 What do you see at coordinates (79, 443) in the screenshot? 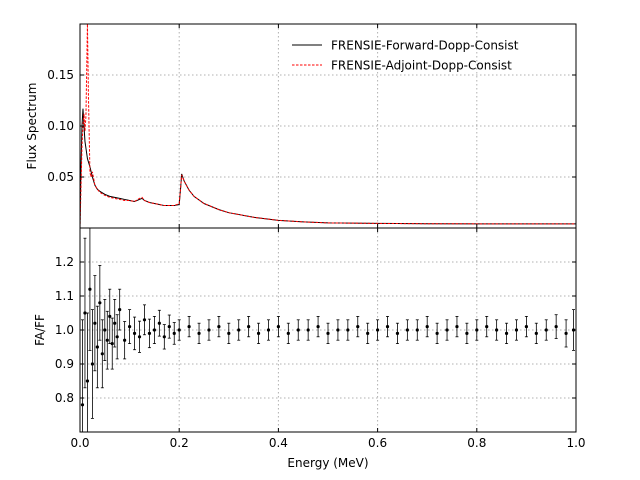
I see `x-tick-label-0: 0.0` at bounding box center [79, 443].